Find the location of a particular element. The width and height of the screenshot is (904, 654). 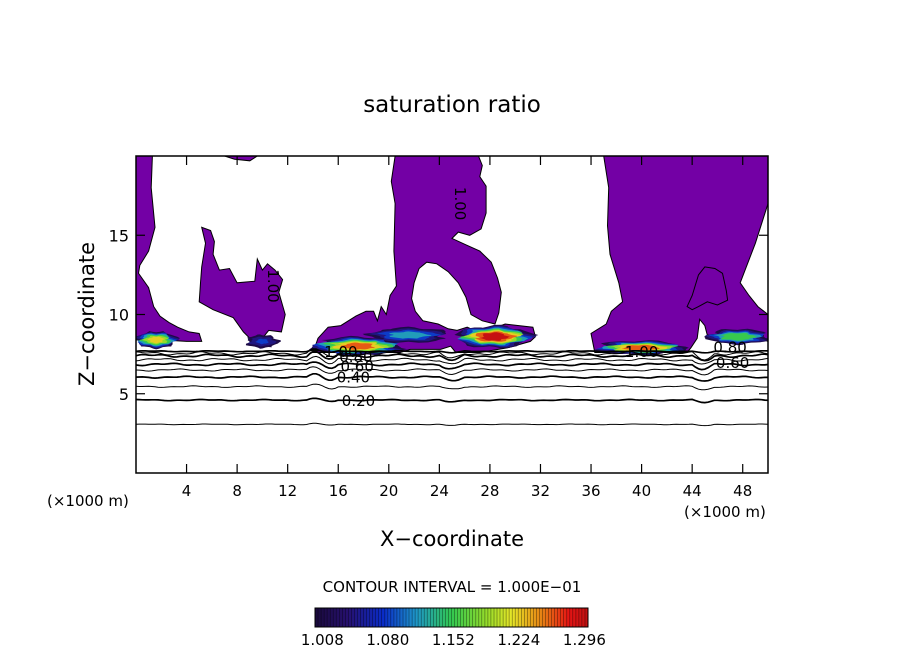

colorbar: 1.008 1.080 1.152 1.224 1.296 is located at coordinates (453, 628).